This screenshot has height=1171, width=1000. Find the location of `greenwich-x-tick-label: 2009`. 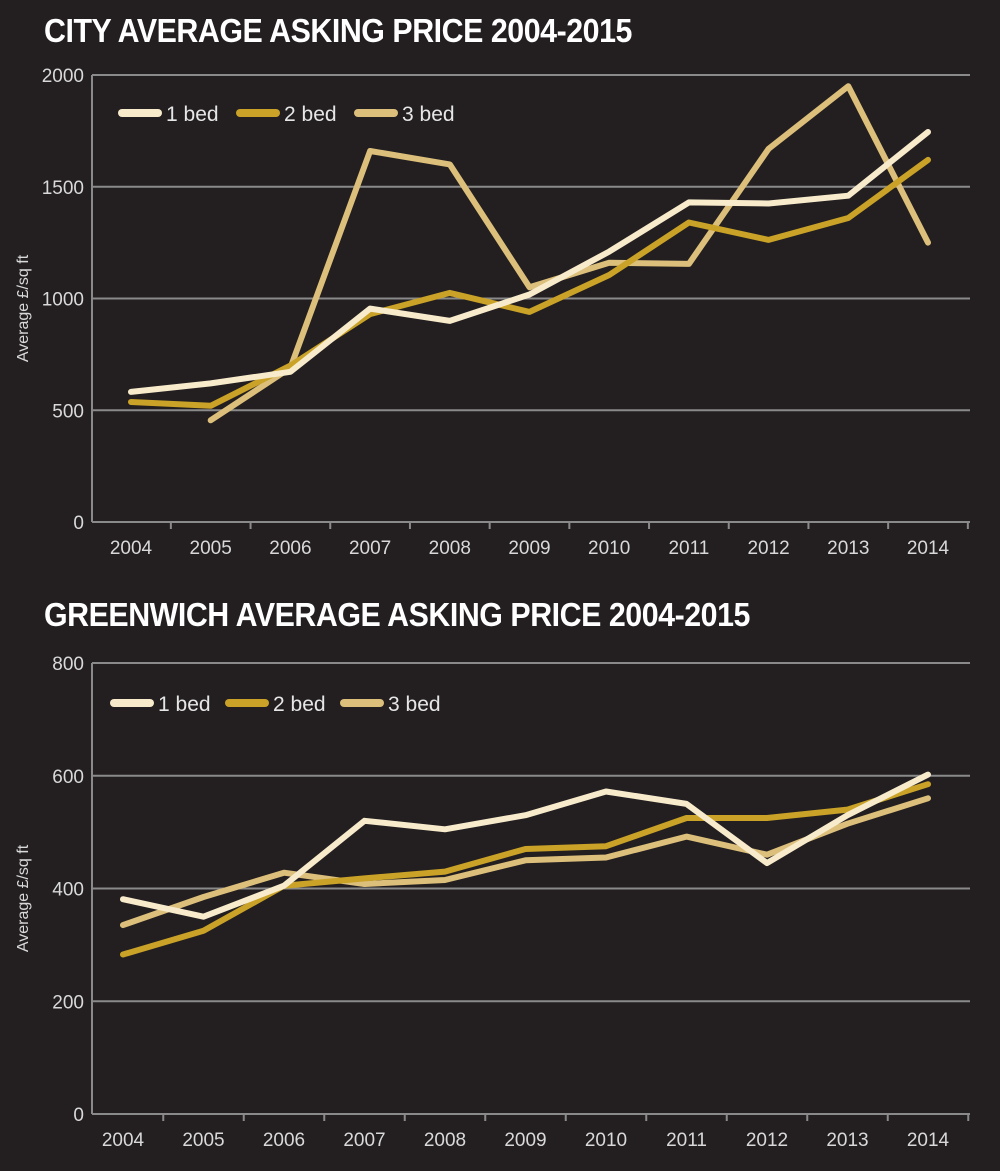

greenwich-x-tick-label: 2009 is located at coordinates (525, 1140).